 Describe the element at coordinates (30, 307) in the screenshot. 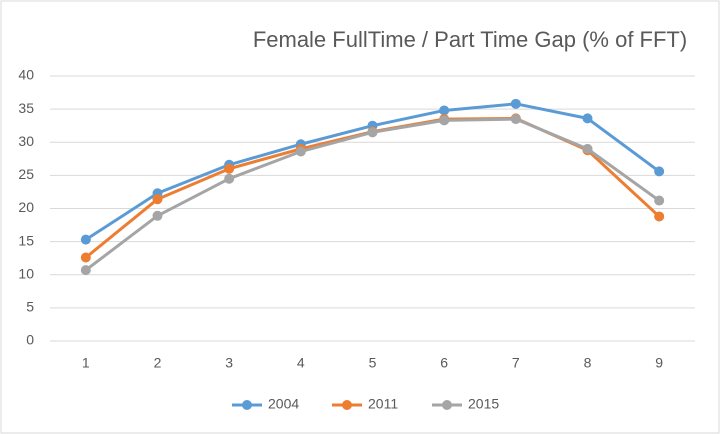

I see `y-tick-label: 5` at that location.